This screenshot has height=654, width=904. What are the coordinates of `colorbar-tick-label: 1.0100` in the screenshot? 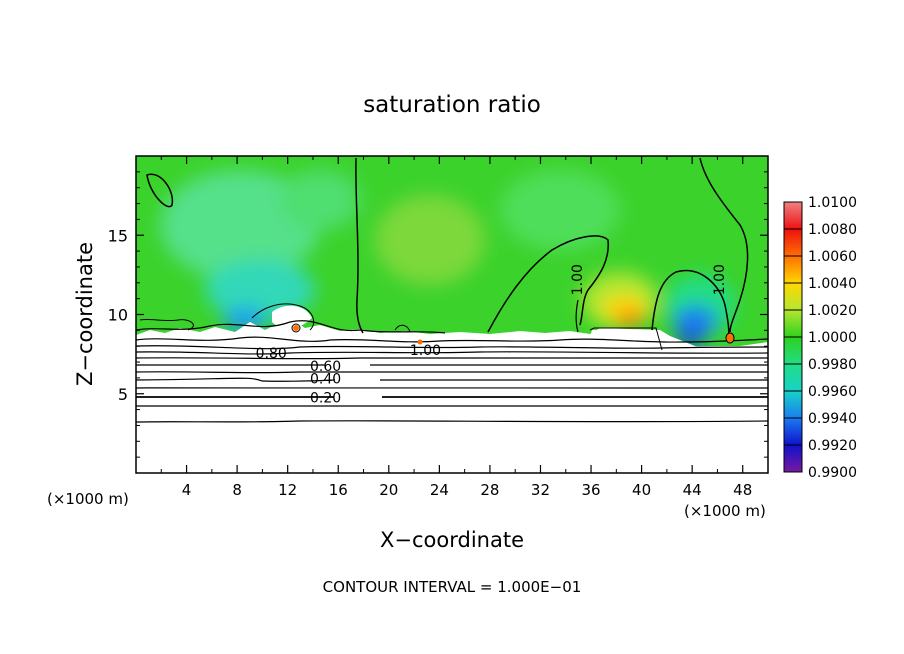 It's located at (832, 203).